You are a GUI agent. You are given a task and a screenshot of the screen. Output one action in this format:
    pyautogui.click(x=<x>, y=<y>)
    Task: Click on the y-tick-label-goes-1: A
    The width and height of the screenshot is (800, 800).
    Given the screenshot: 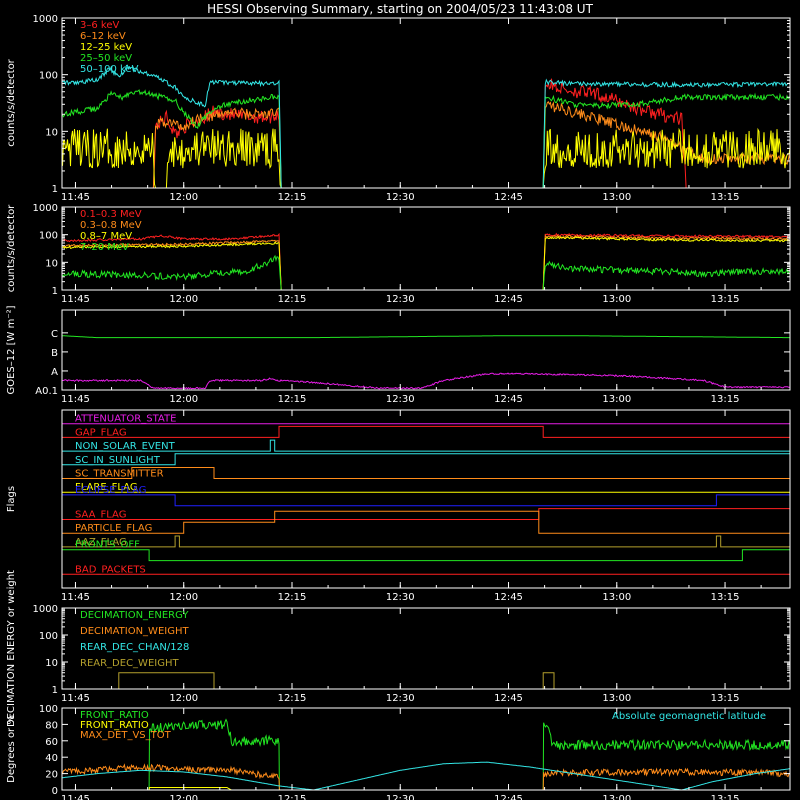 What is the action you would take?
    pyautogui.click(x=54, y=372)
    